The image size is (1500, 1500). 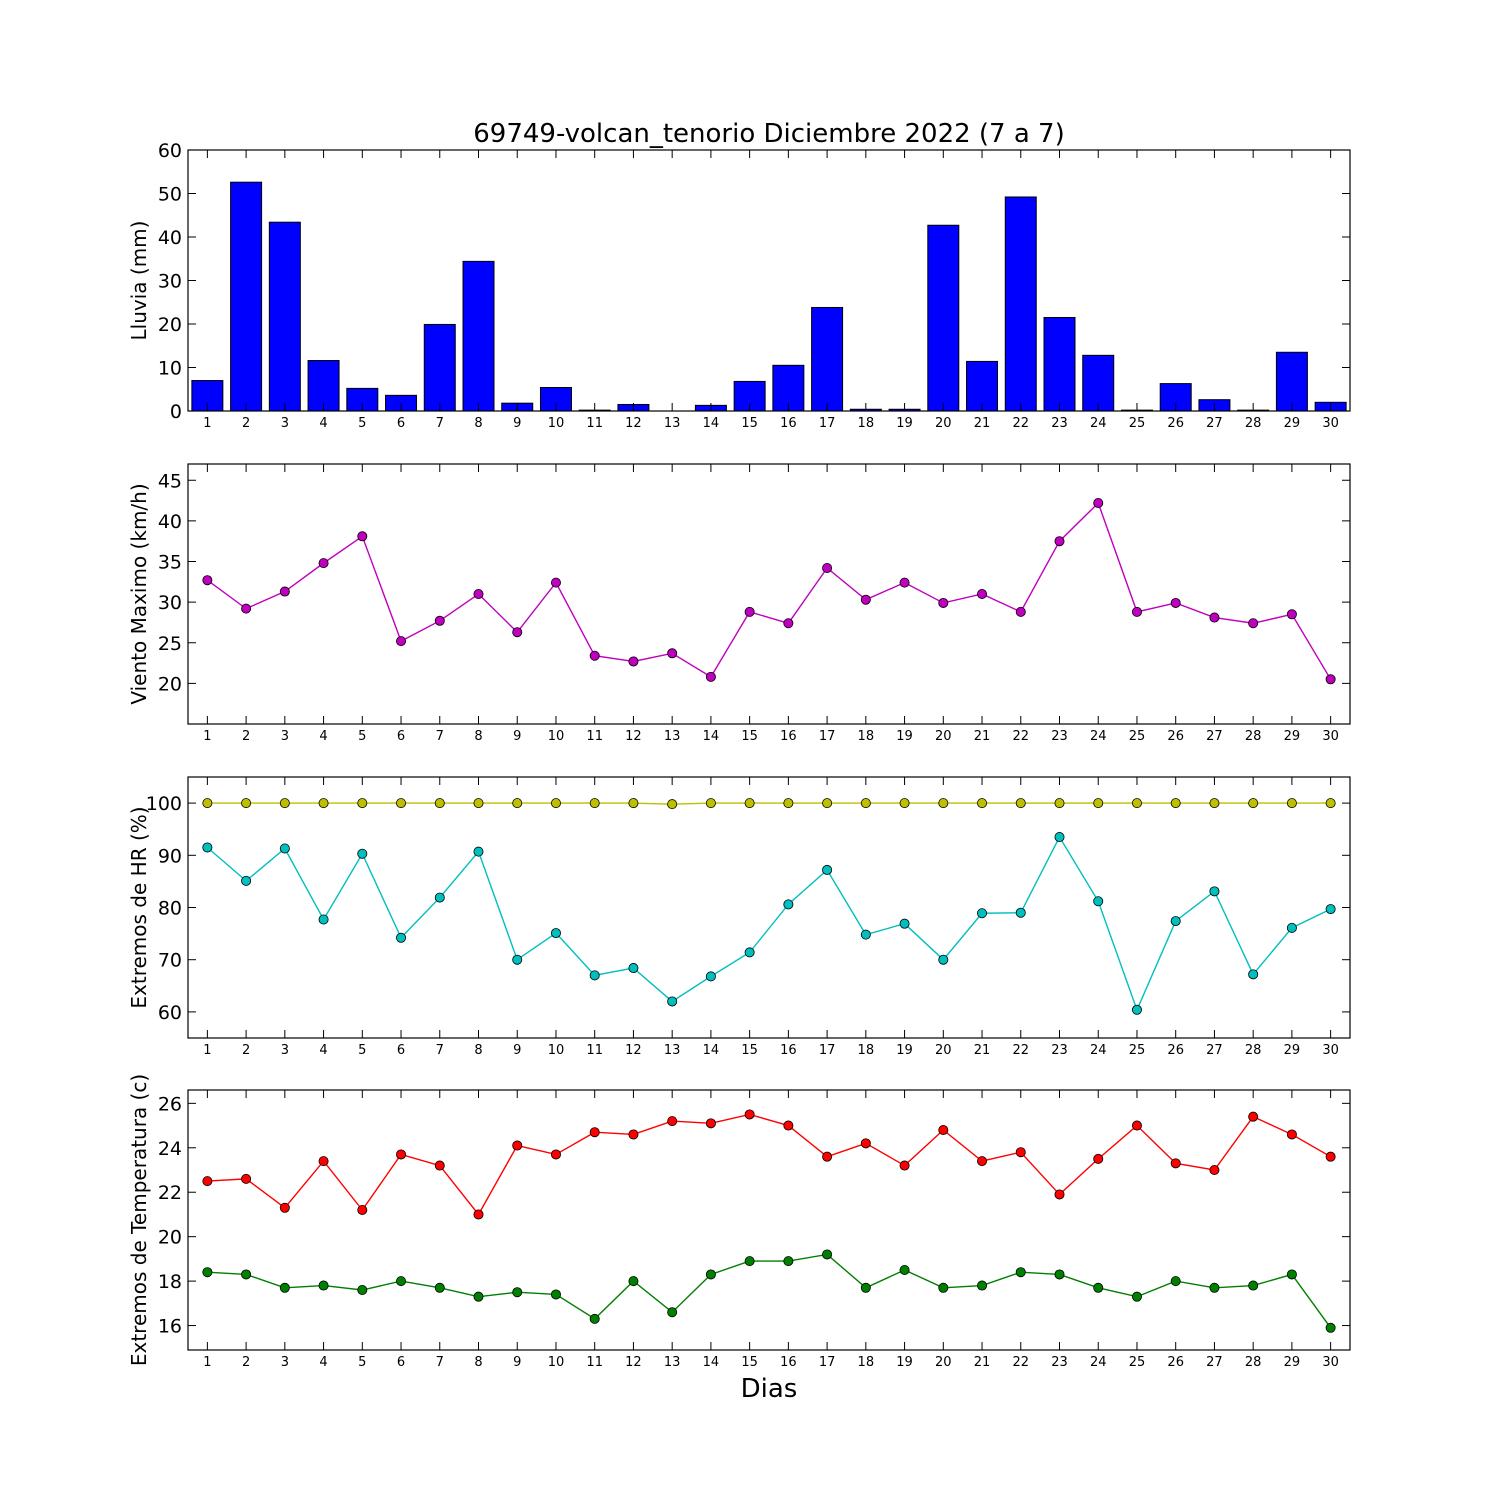 I want to click on wind-xtick-label: 13, so click(x=672, y=736).